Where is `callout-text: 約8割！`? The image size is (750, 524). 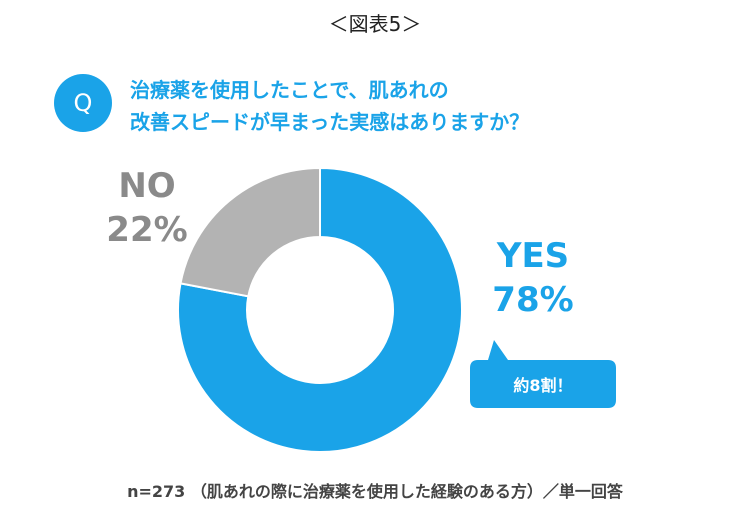 callout-text: 約8割！ is located at coordinates (543, 385).